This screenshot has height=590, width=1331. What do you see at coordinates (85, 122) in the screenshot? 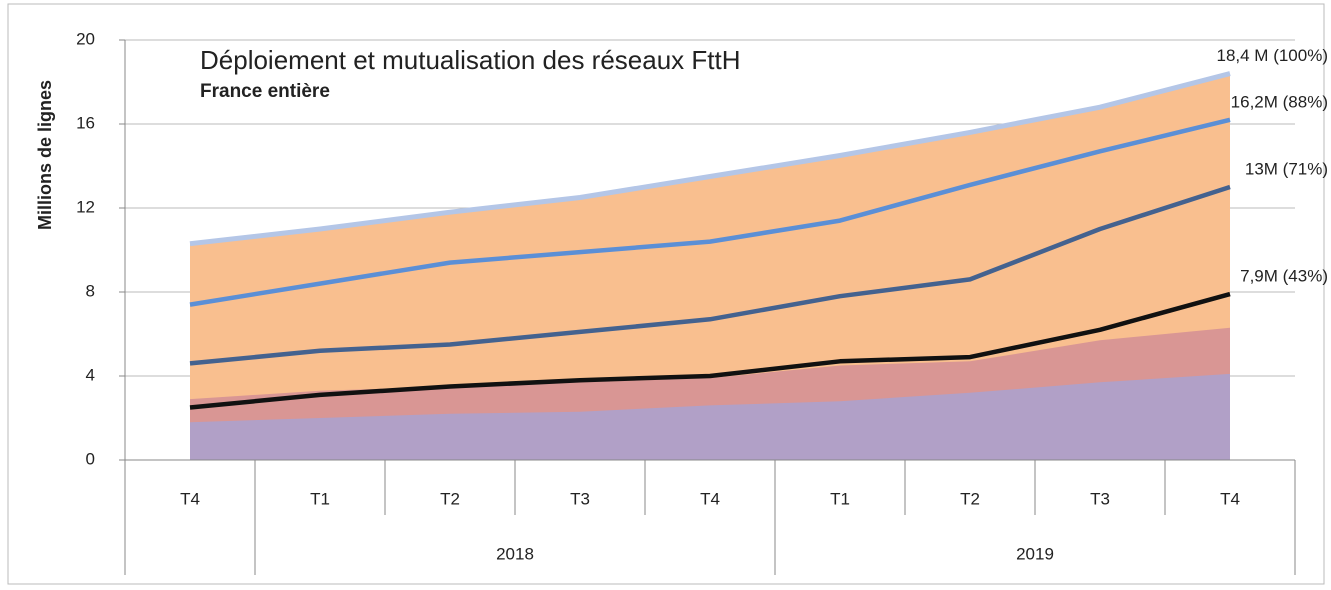
I see `y-tick-label: 16` at bounding box center [85, 122].